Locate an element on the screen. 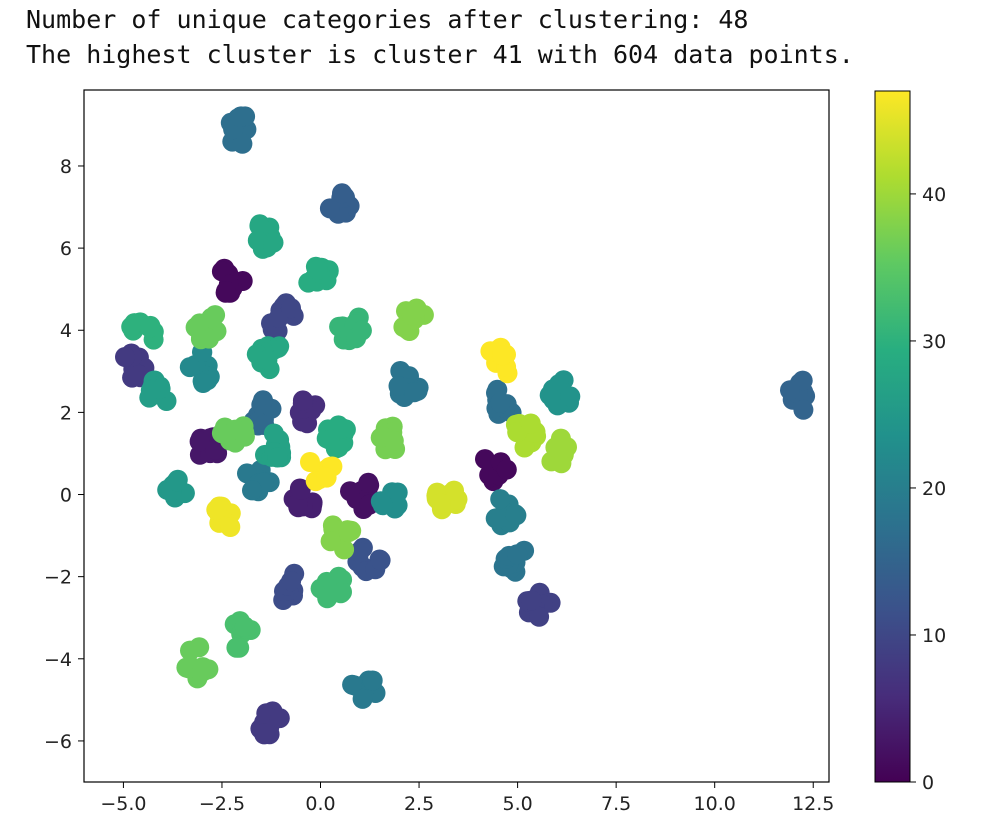 The height and width of the screenshot is (830, 985). y-axis: 8 6 4 2 0 −2 −4 −6 is located at coordinates (64, 454).